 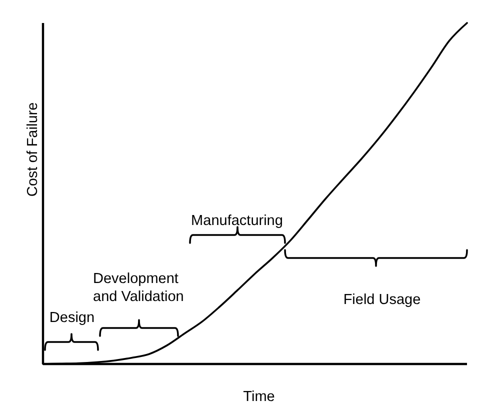 What do you see at coordinates (382, 300) in the screenshot?
I see `annotation: Field Usage` at bounding box center [382, 300].